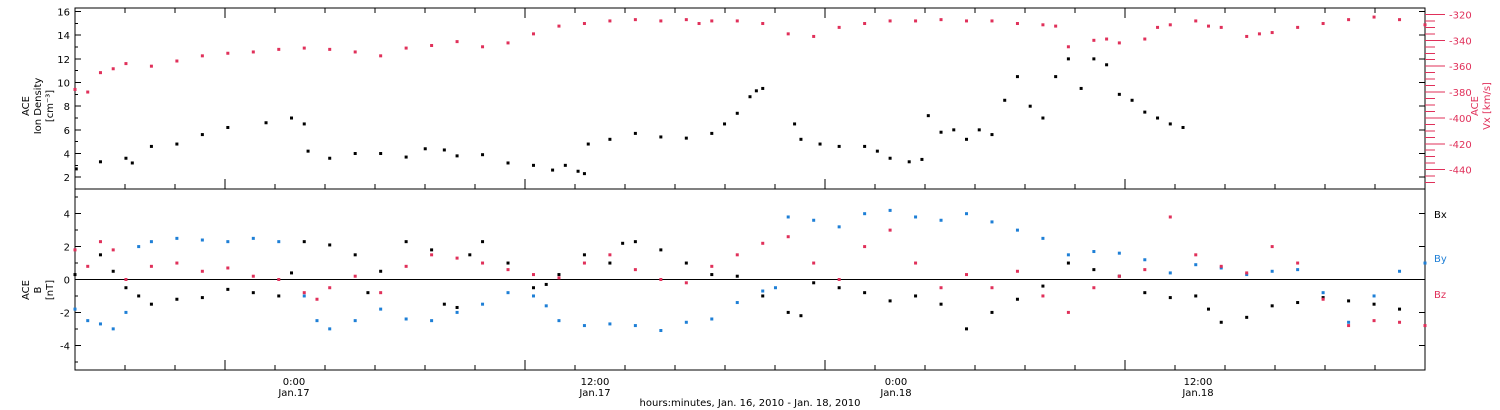 The height and width of the screenshot is (410, 1500). I want to click on top-ytick-label-7: 16, so click(63, 13).